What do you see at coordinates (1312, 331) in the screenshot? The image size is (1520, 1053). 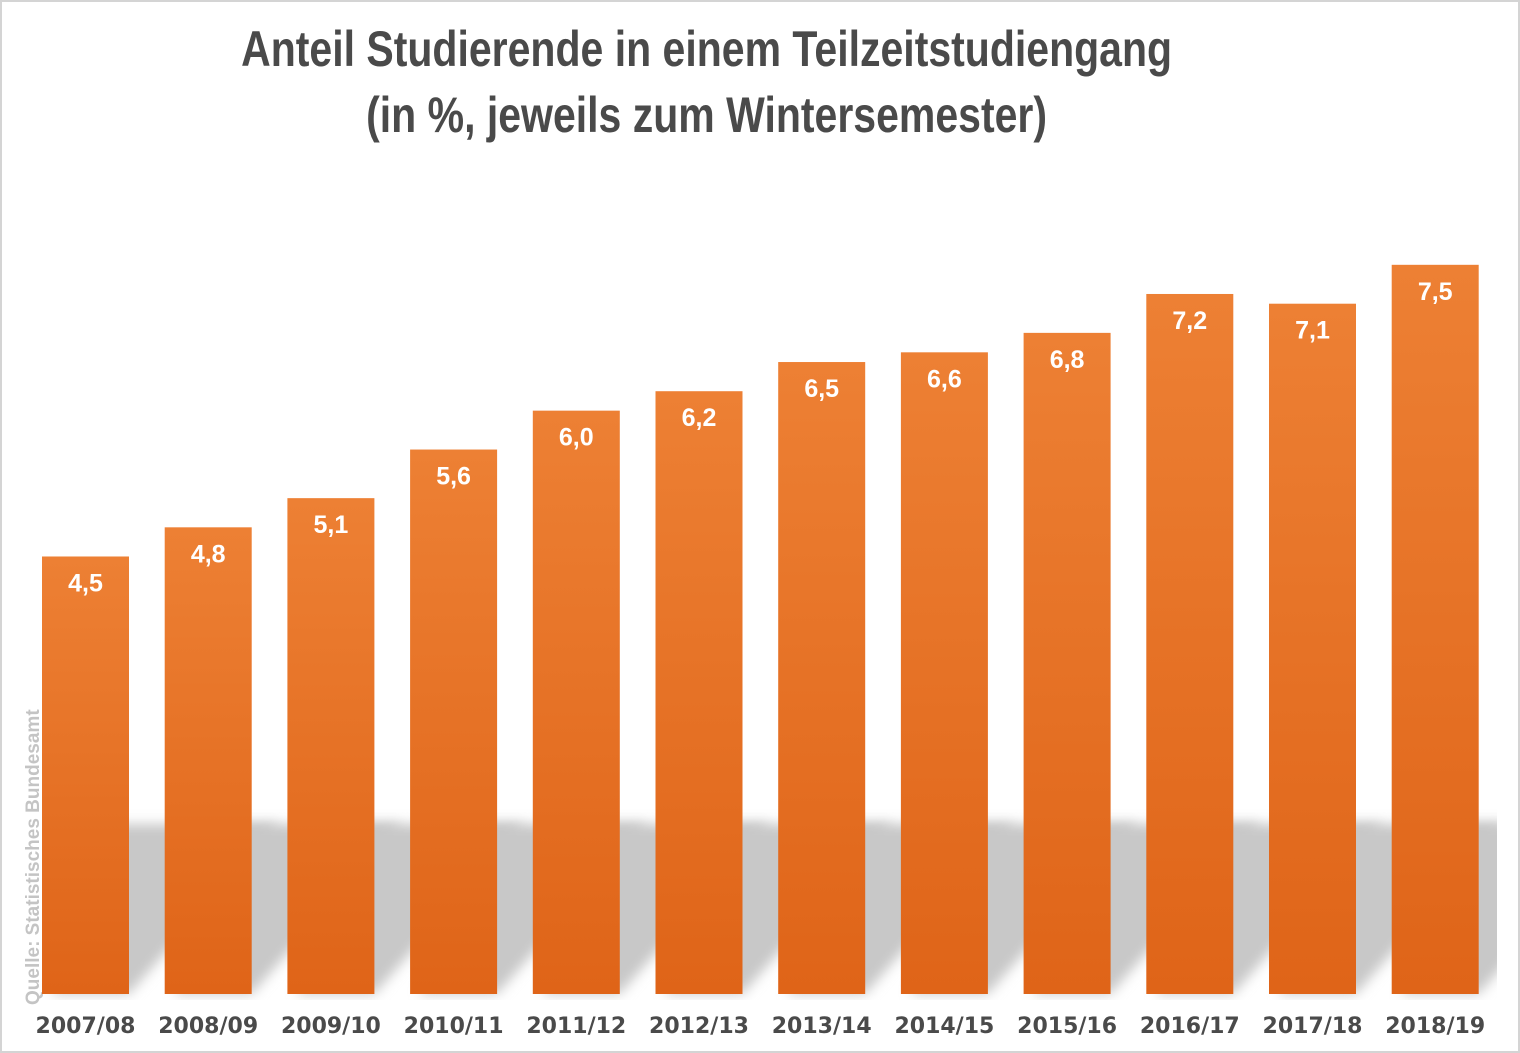 I see `data-label: 7,1` at bounding box center [1312, 331].